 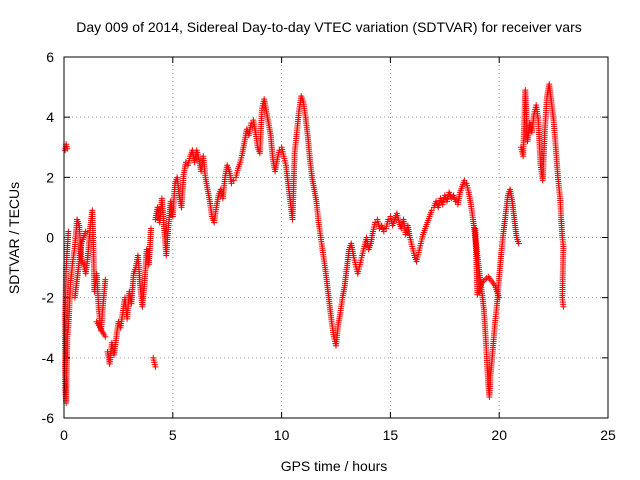 I want to click on y-tick-label: 6, so click(x=50, y=57).